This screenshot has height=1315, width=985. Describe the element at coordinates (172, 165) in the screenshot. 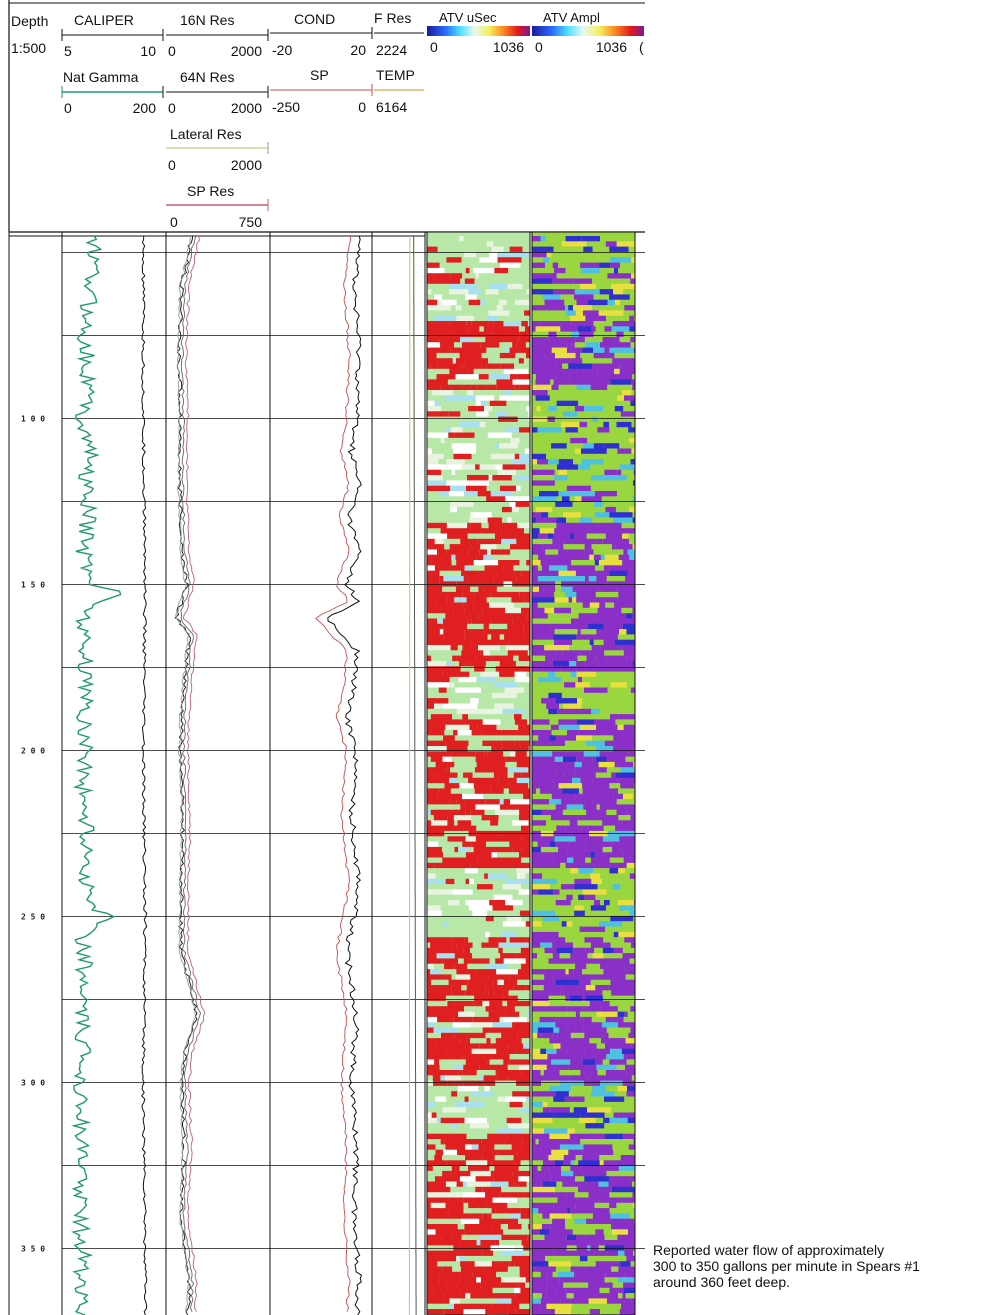

I see `lateral-res-min: 0` at that location.